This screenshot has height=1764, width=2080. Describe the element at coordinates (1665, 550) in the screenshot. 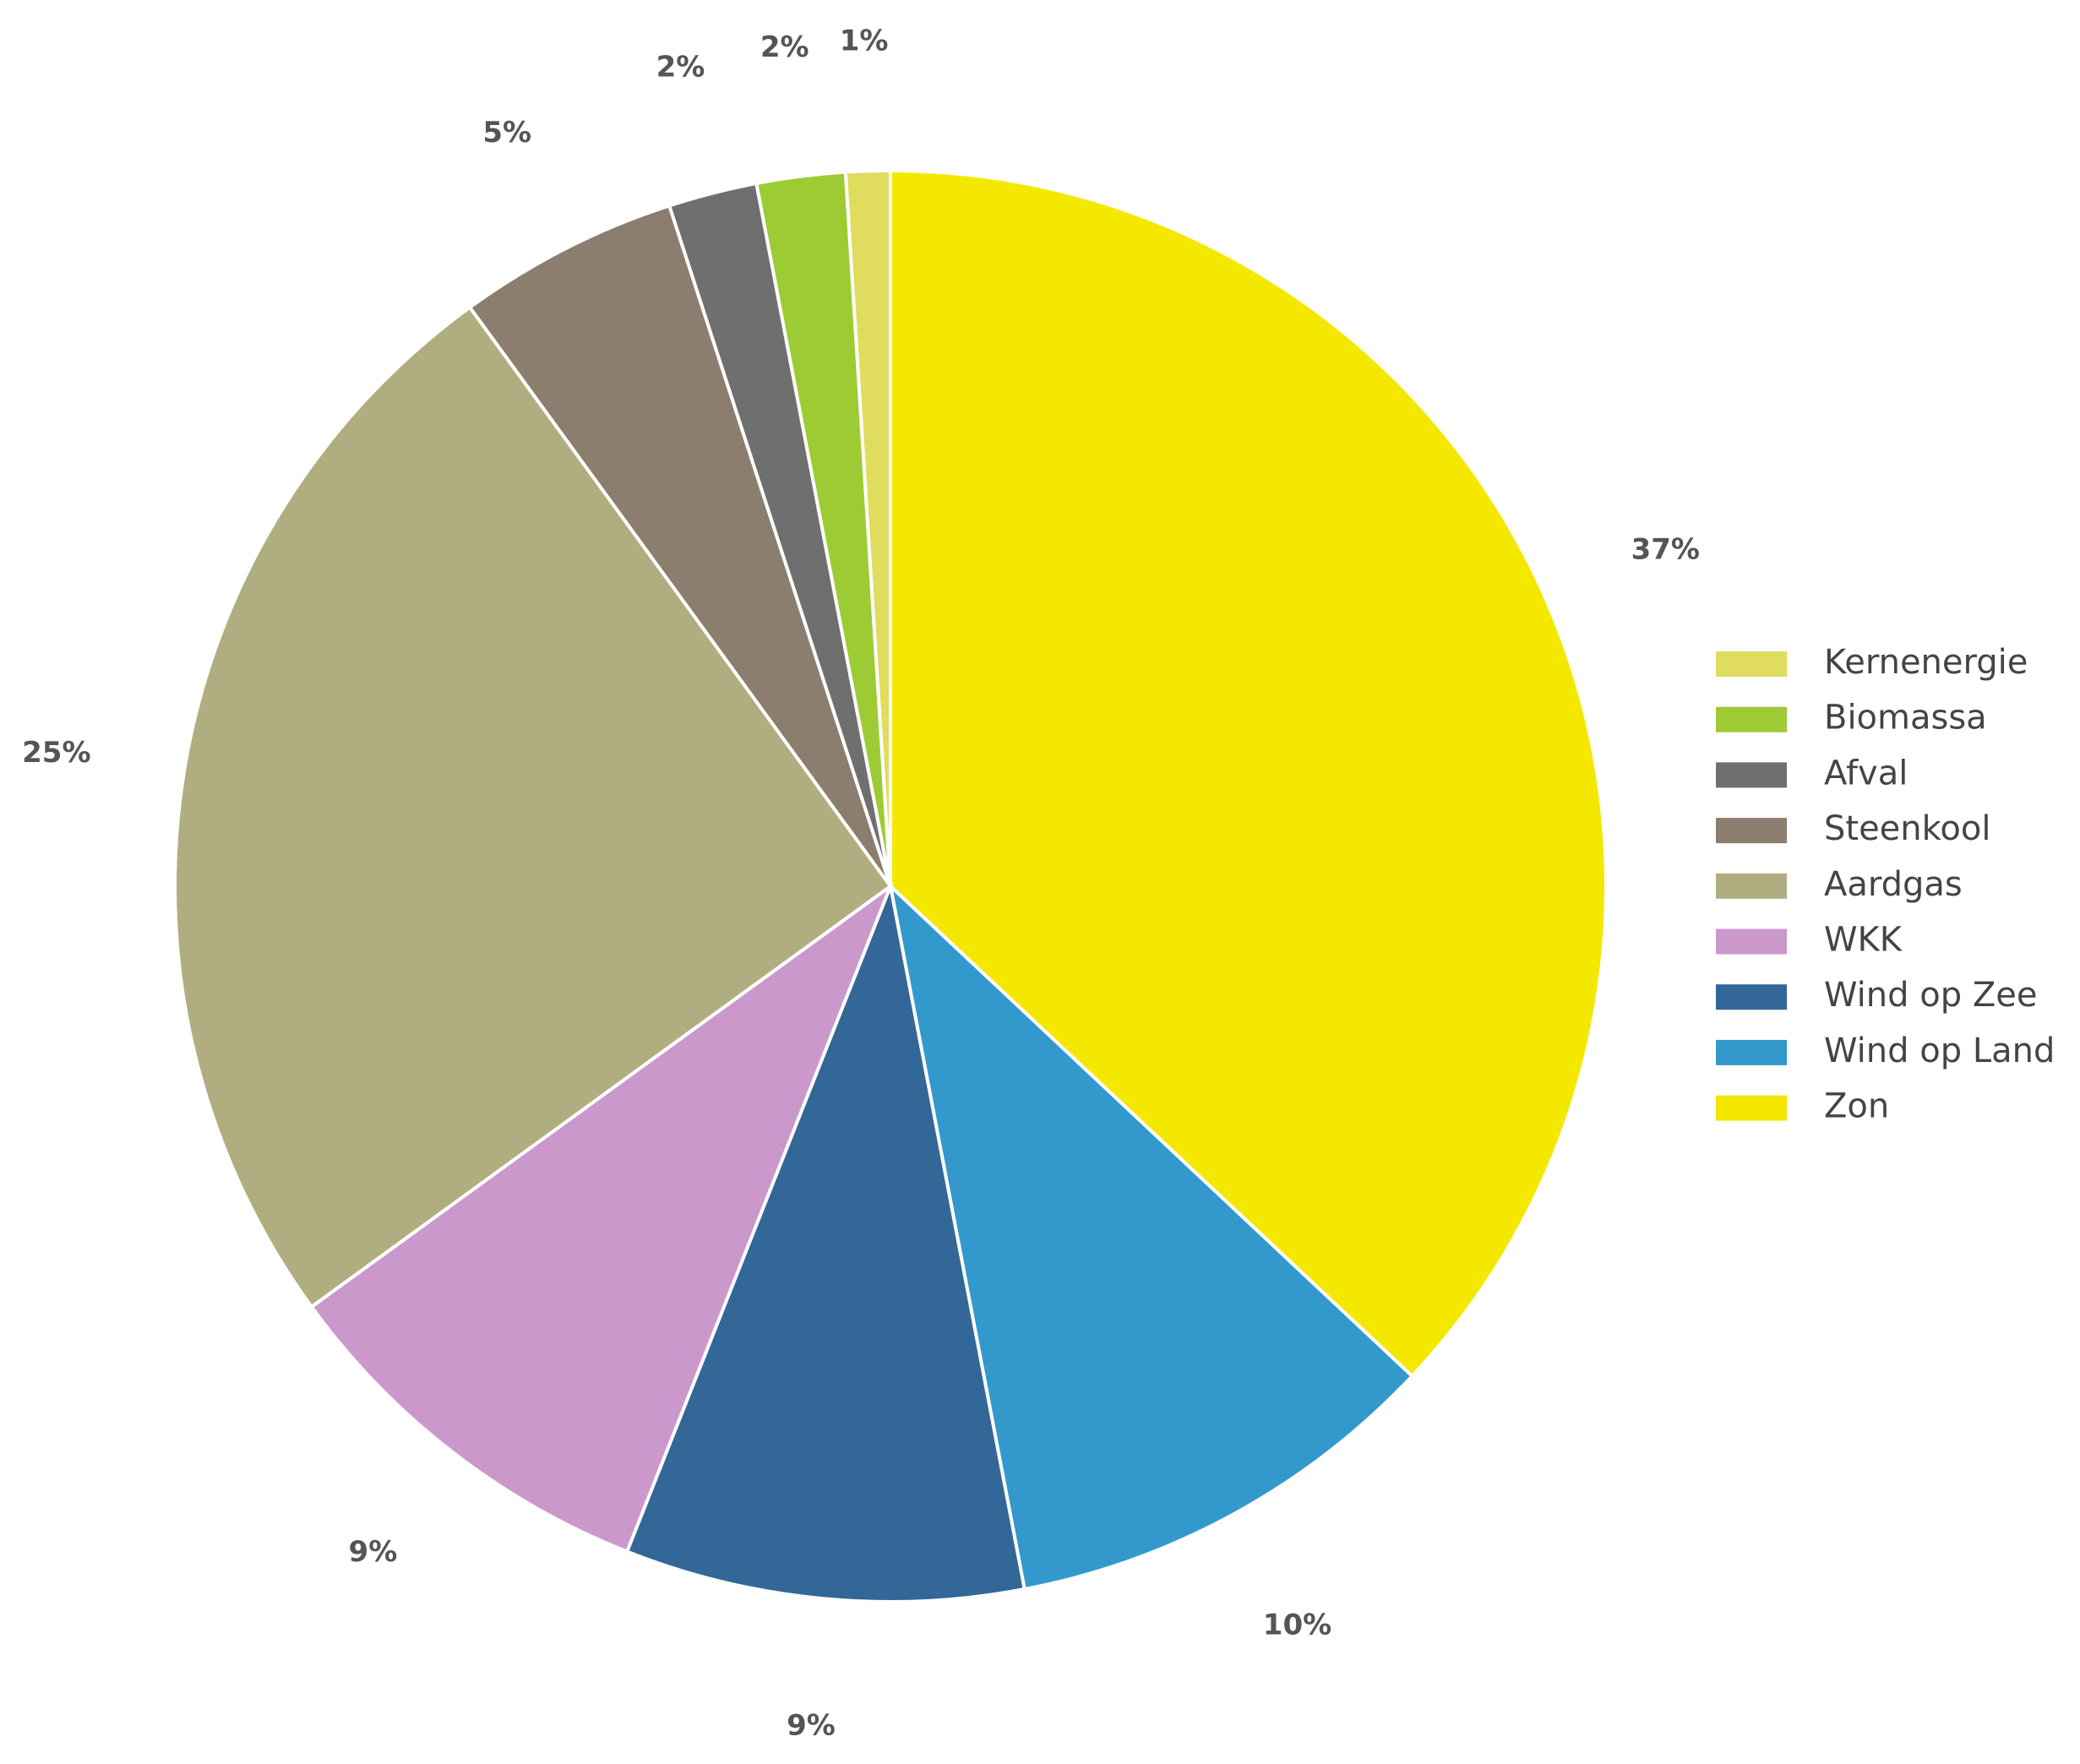

I see `value-label: 37%` at that location.